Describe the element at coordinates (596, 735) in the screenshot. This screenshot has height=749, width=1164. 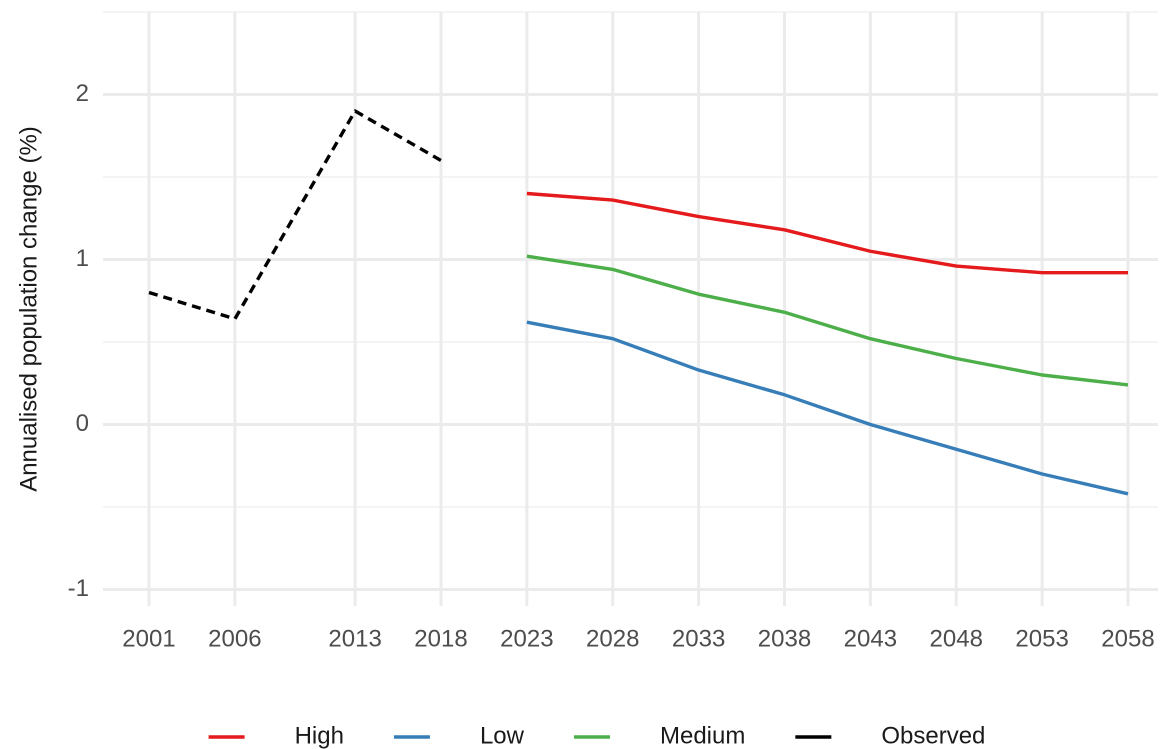
I see `legend: High Low Medium Observed` at that location.